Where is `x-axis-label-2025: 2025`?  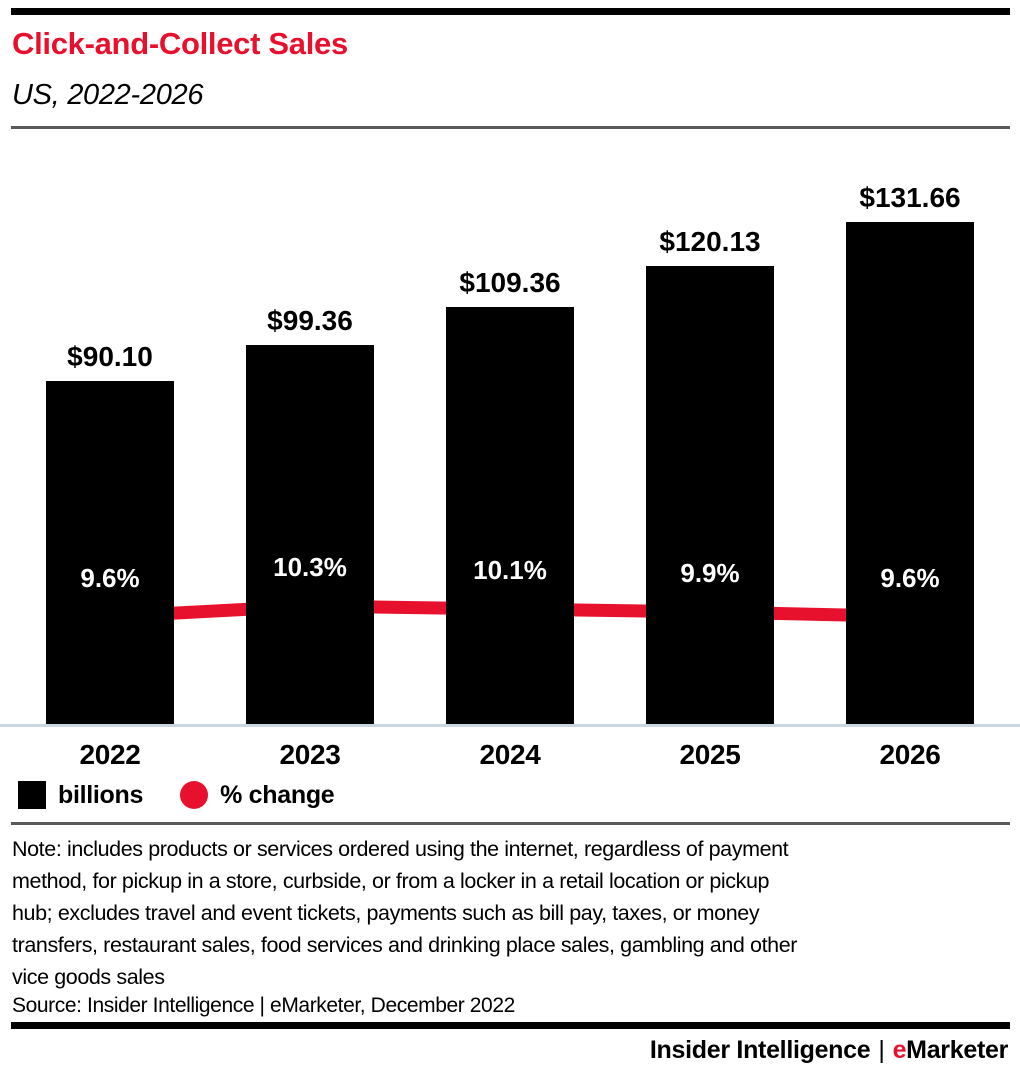 x-axis-label-2025: 2025 is located at coordinates (710, 754).